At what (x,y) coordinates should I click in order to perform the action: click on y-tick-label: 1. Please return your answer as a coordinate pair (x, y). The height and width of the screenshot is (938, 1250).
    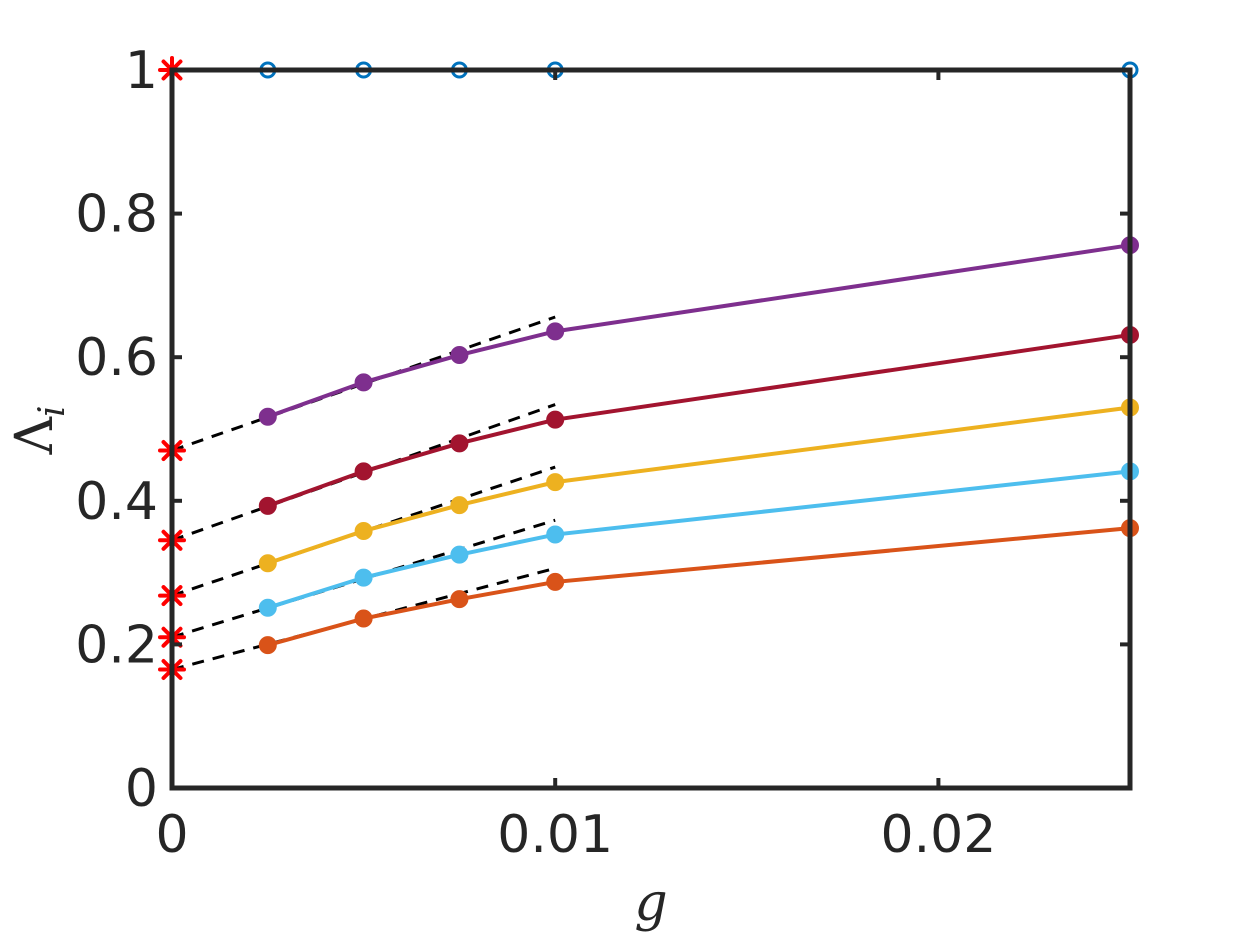
    Looking at the image, I should click on (141, 71).